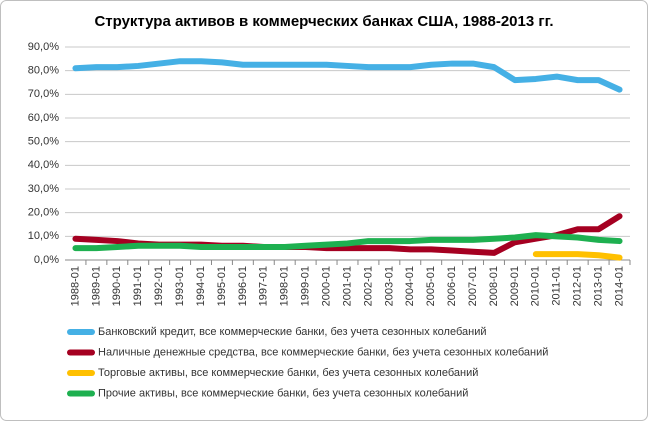 The width and height of the screenshot is (648, 421). Describe the element at coordinates (46, 260) in the screenshot. I see `y-tick-label: 0,0%` at that location.